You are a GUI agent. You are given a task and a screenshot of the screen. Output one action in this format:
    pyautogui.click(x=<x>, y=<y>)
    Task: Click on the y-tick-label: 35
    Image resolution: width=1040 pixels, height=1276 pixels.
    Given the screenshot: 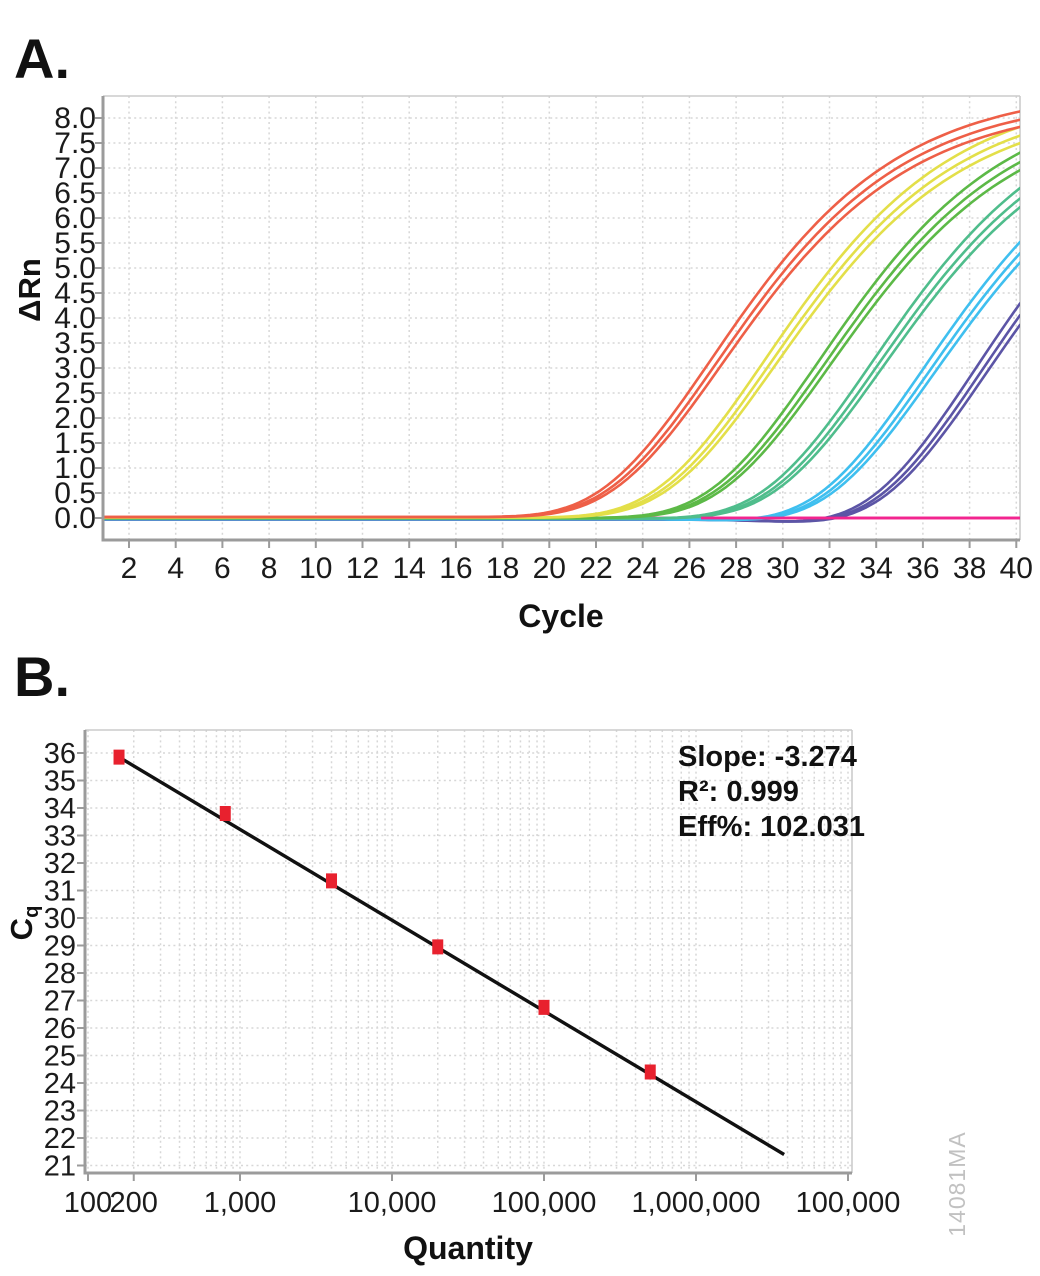 What is the action you would take?
    pyautogui.click(x=60, y=782)
    